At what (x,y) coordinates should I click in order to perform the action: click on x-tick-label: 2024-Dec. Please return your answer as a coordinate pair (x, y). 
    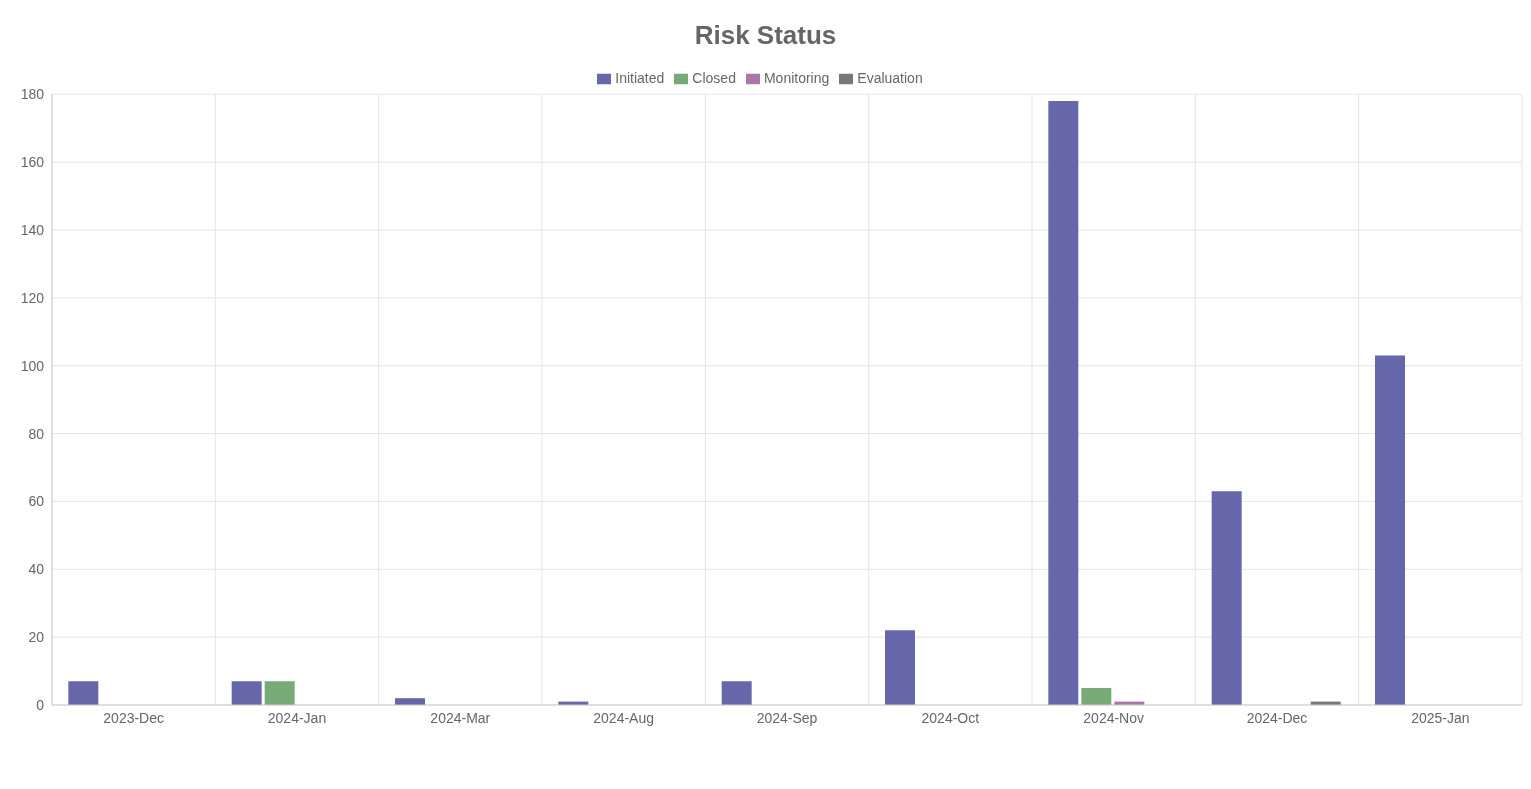
    Looking at the image, I should click on (1277, 717).